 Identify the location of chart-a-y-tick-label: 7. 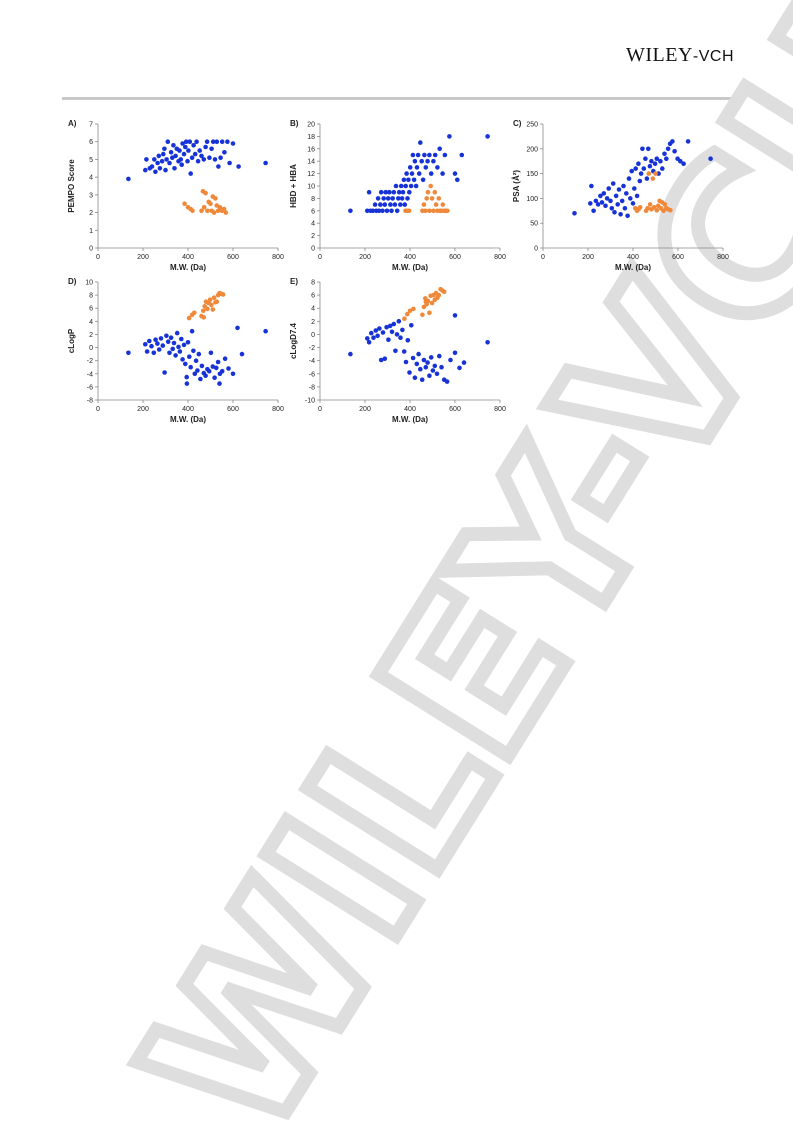
(91, 125).